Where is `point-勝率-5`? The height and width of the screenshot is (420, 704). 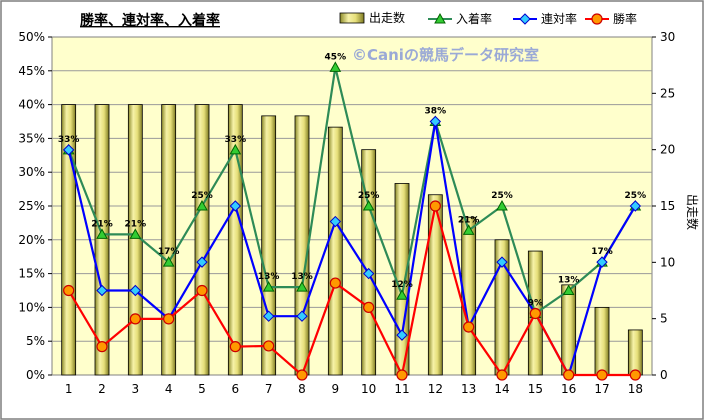
point-勝率-5 is located at coordinates (202, 290).